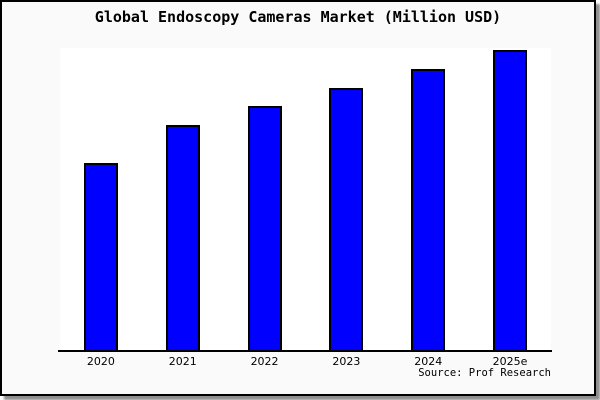 Image resolution: width=600 pixels, height=400 pixels. I want to click on x-axis-labels: 2020 2021 2022 2023 2024 2025e, so click(305, 361).